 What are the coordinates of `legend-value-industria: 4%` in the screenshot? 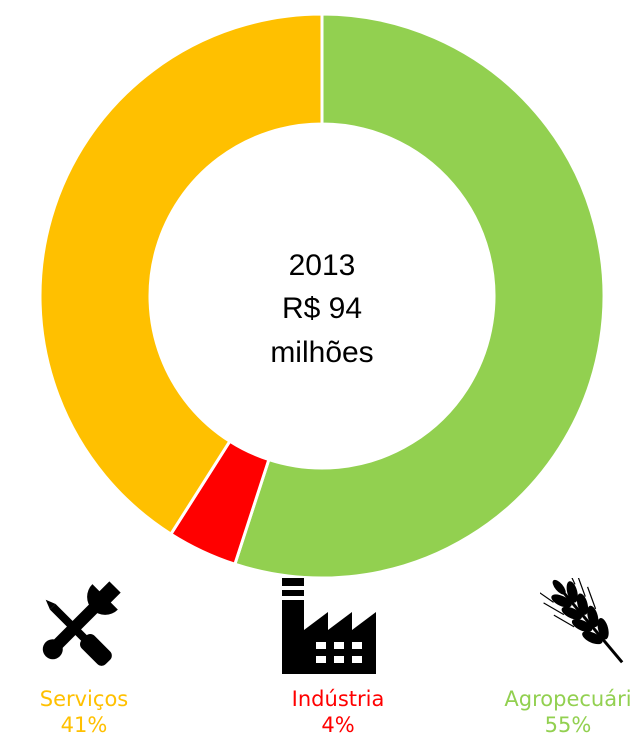 It's located at (338, 725).